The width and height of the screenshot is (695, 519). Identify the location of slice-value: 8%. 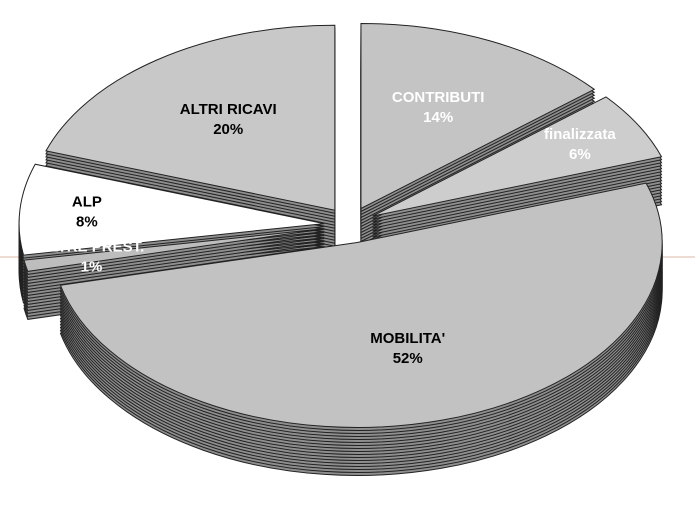
(87, 221).